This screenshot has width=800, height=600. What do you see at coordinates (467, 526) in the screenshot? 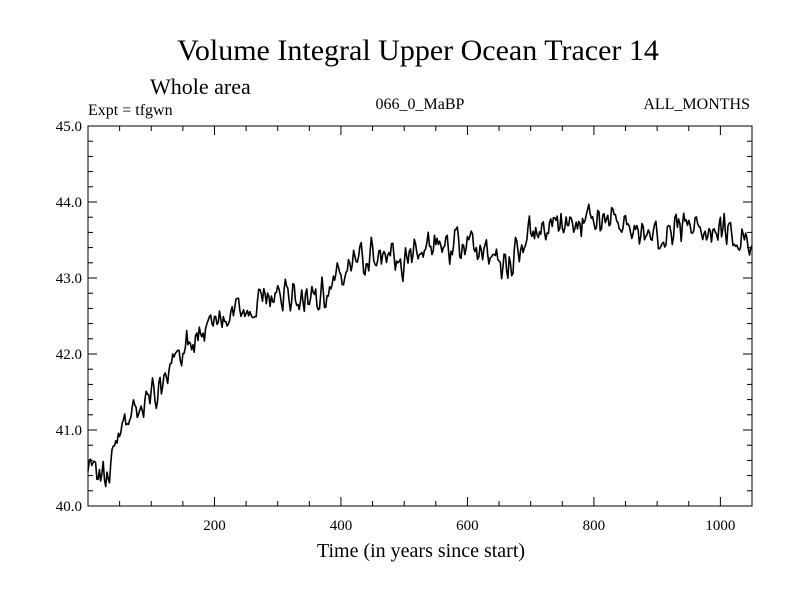
I see `x-tick-label: 600` at bounding box center [467, 526].